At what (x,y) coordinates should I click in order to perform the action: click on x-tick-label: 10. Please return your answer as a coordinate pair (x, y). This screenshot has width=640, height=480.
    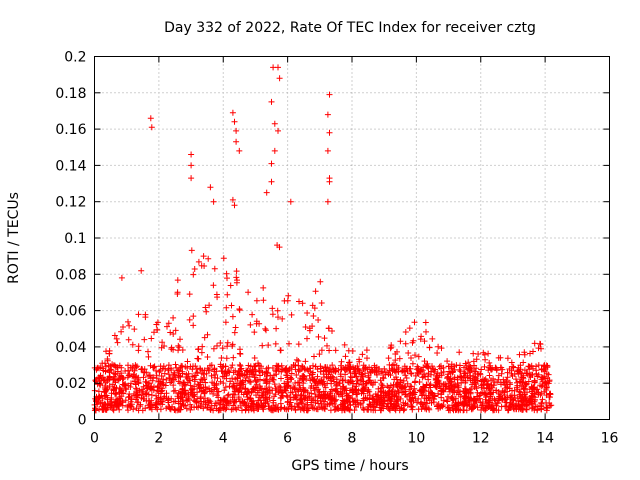
    Looking at the image, I should click on (416, 439).